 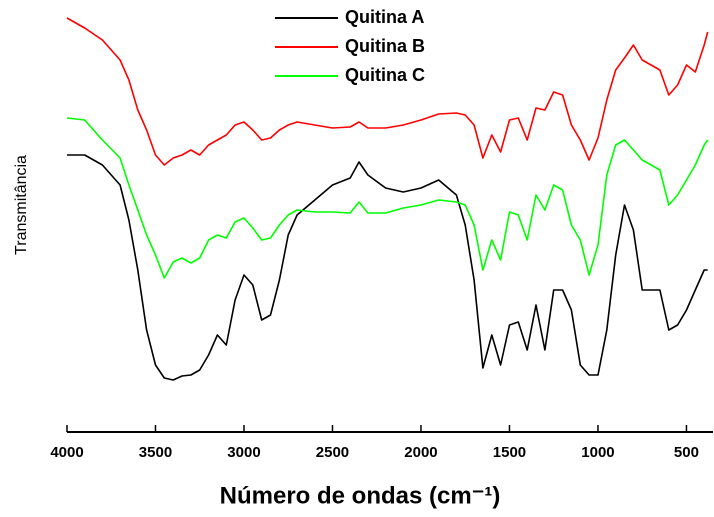 What do you see at coordinates (384, 17) in the screenshot?
I see `legend-label: Quitina A` at bounding box center [384, 17].